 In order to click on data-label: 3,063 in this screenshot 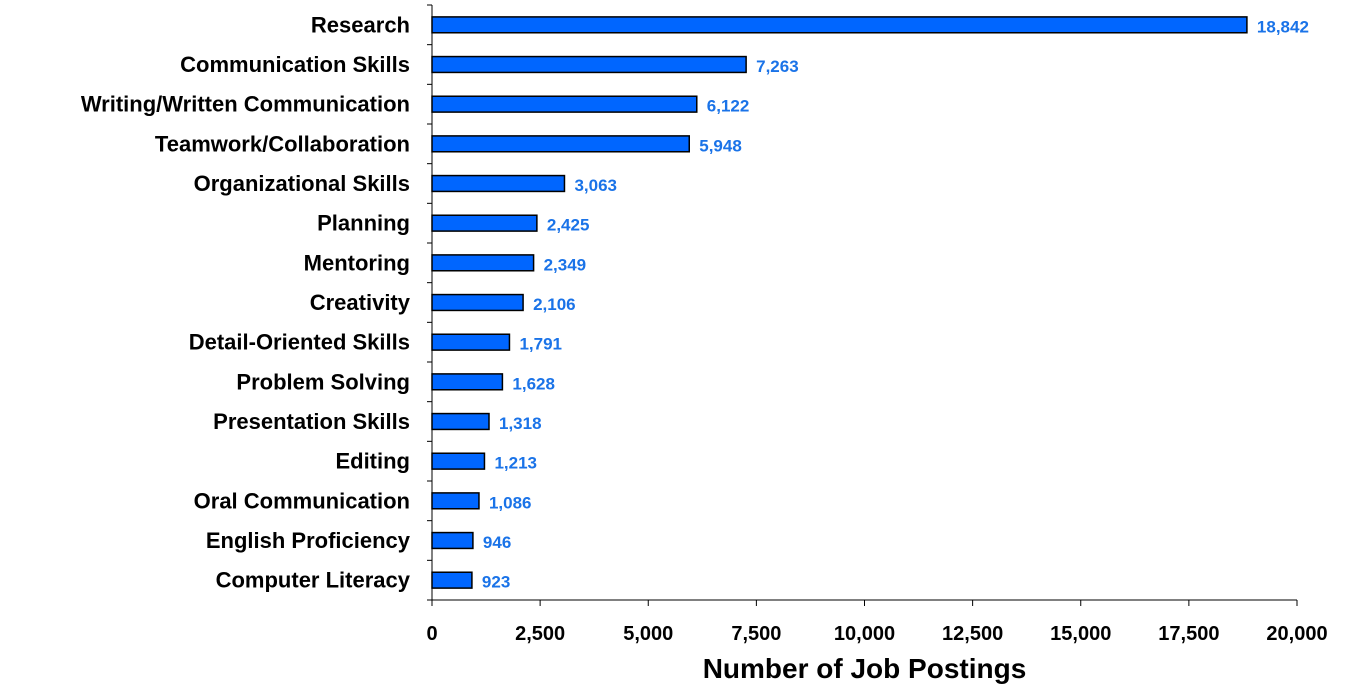, I will do `click(595, 185)`.